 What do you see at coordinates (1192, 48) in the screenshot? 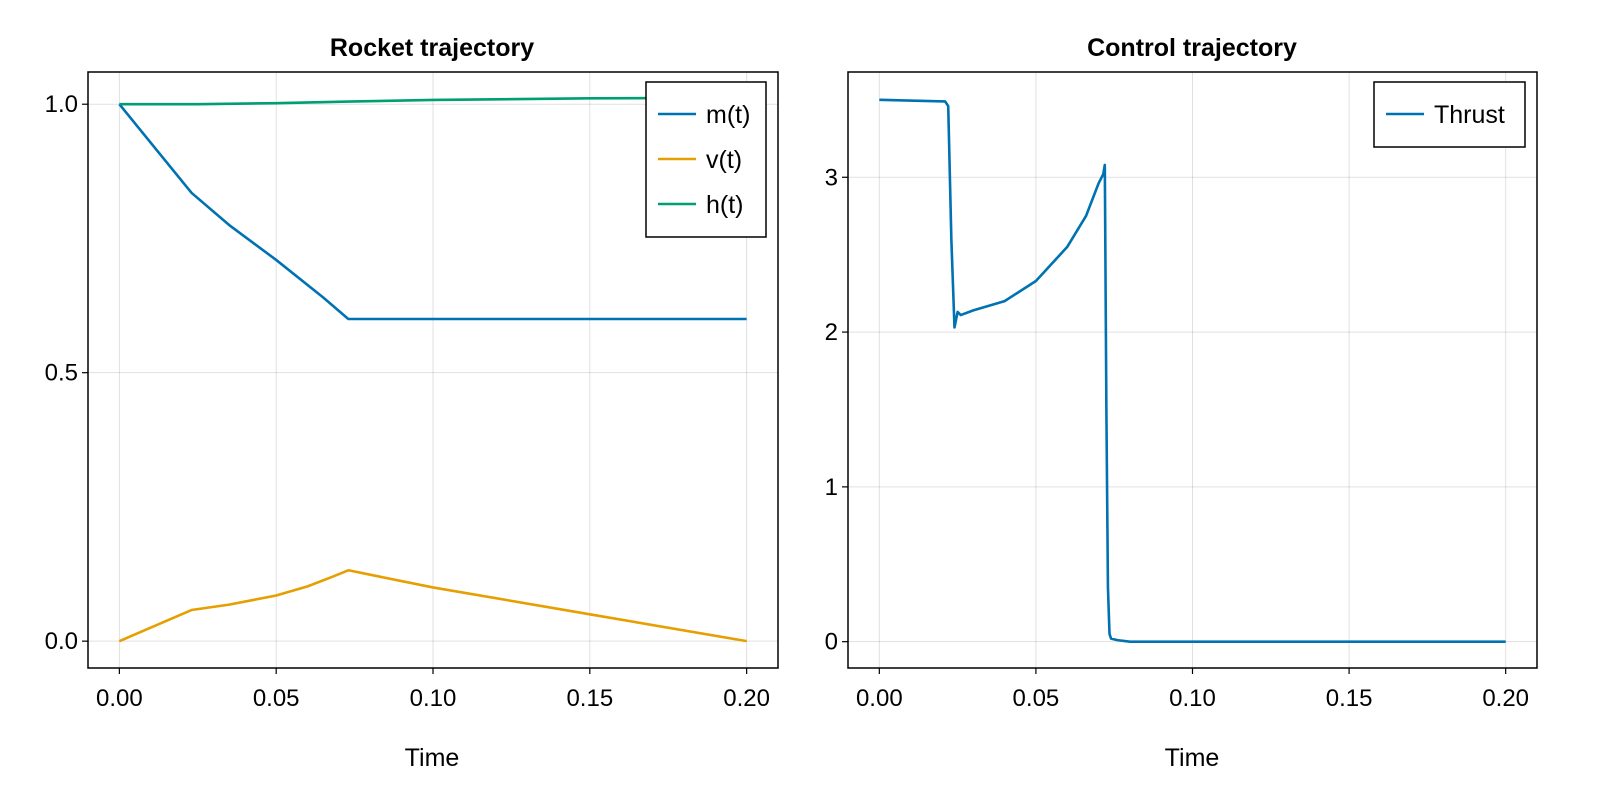
I see `chart-title: Control trajectory` at bounding box center [1192, 48].